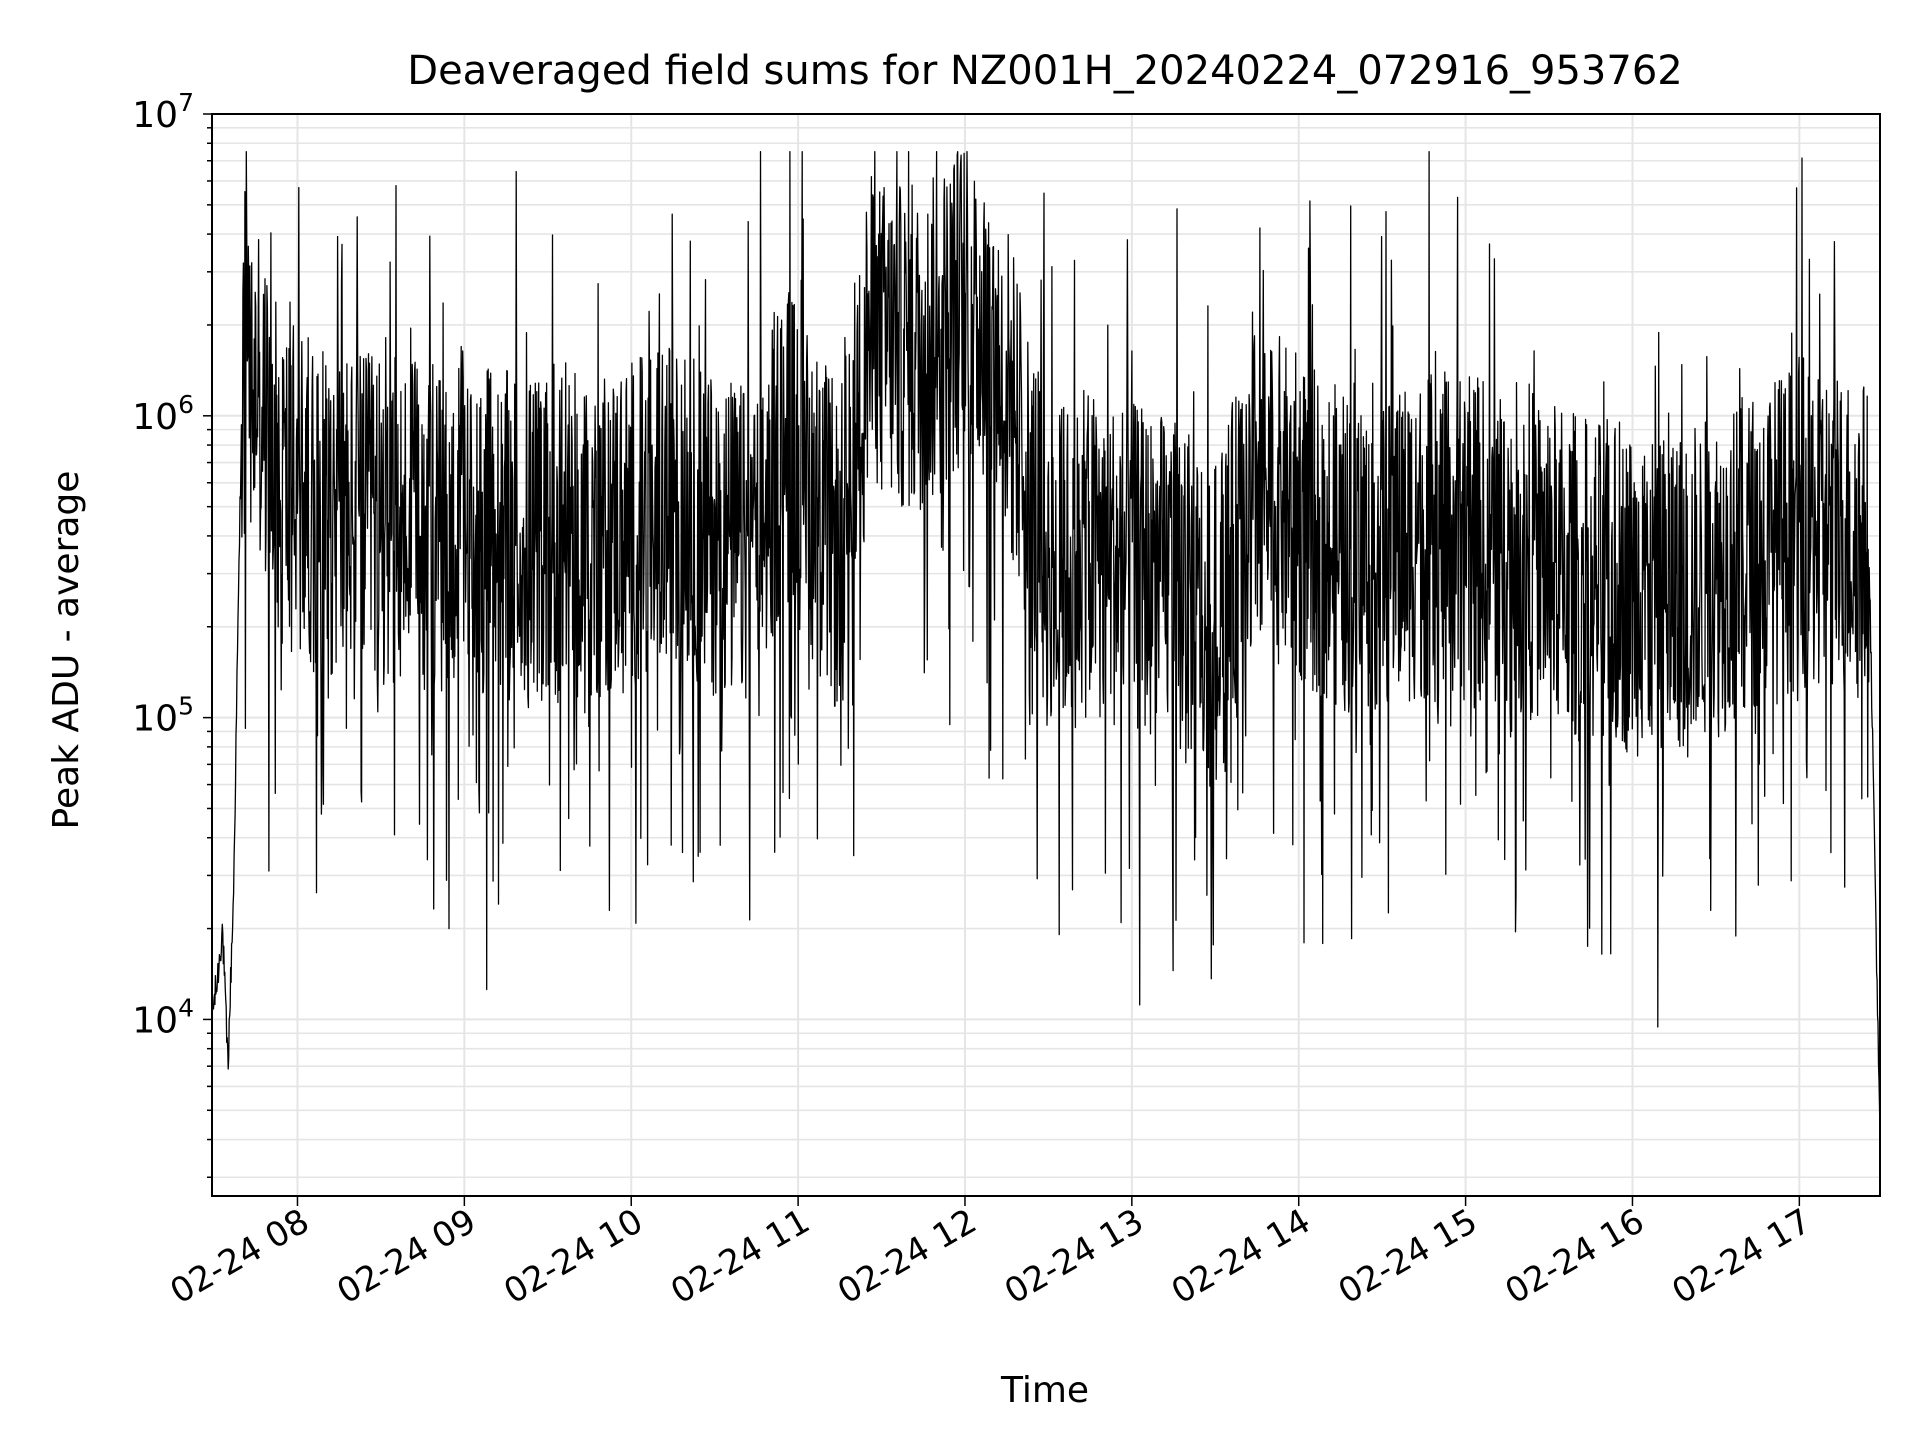 The width and height of the screenshot is (1920, 1440). Describe the element at coordinates (163, 414) in the screenshot. I see `y-tick-label: 10⁶` at that location.